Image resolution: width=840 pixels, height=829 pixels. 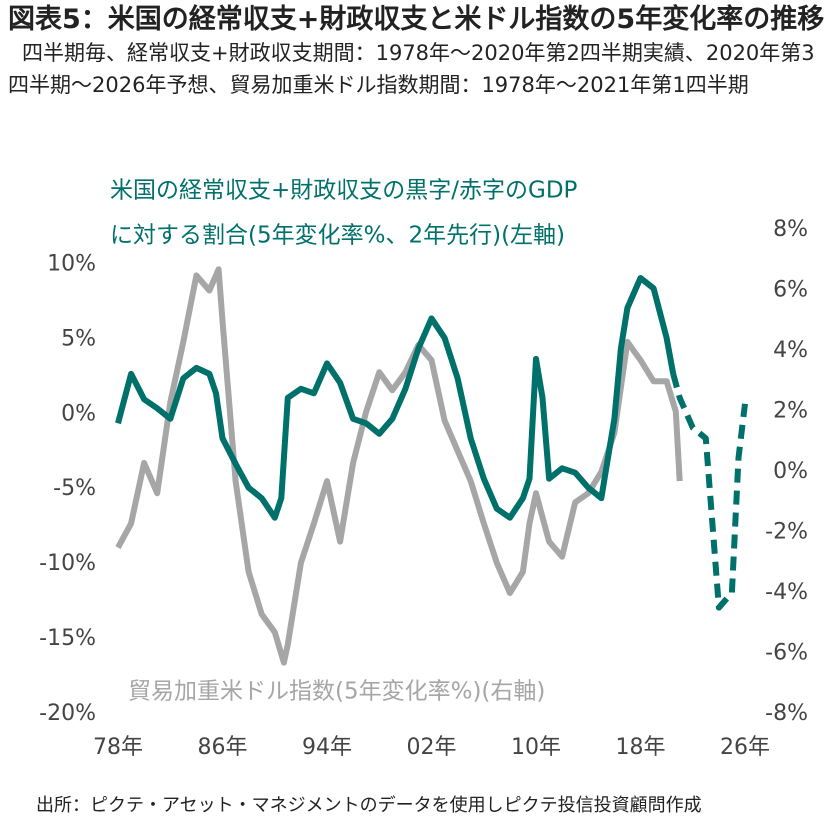 I want to click on x-tick-label: 94年, so click(x=327, y=747).